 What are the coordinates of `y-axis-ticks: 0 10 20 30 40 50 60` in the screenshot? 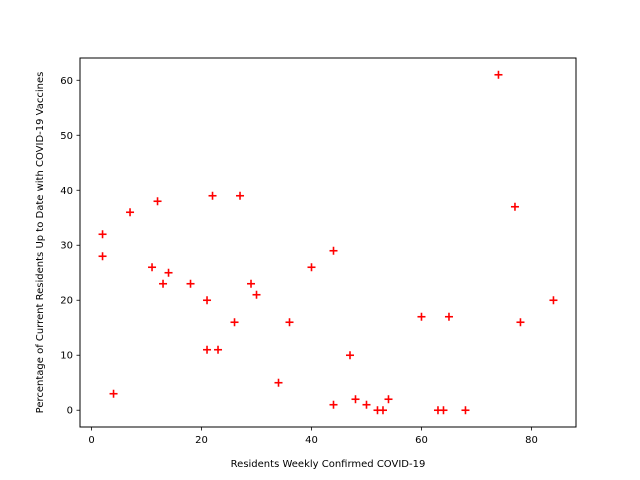 It's located at (70, 246).